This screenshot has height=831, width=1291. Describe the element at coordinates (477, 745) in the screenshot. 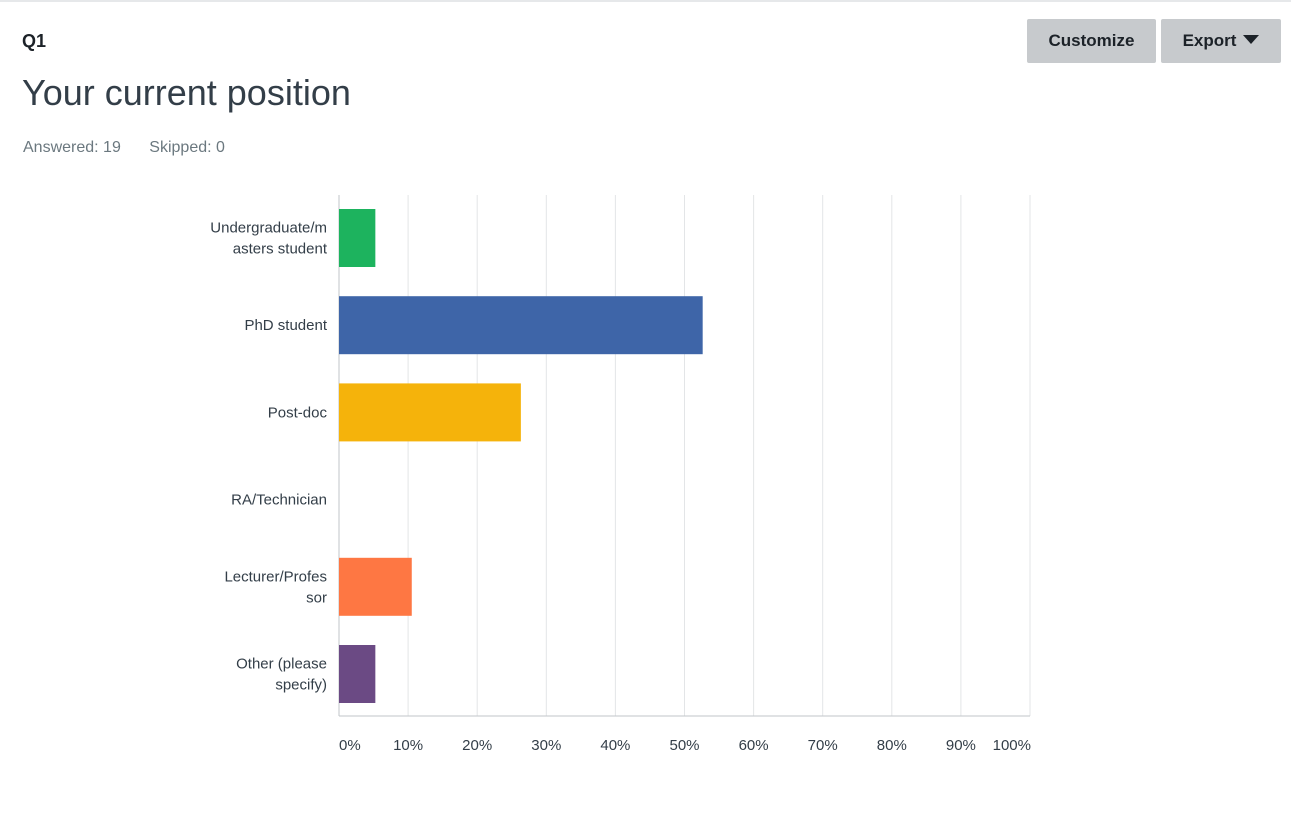

I see `tick-label: 20%` at that location.